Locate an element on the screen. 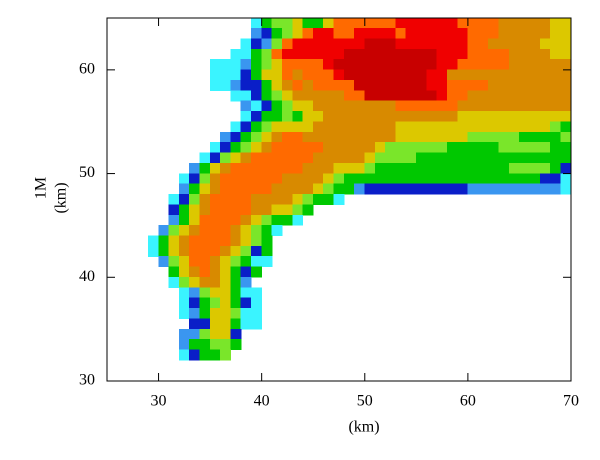 This screenshot has width=600, height=460. y-tick-label: 30 is located at coordinates (87, 380).